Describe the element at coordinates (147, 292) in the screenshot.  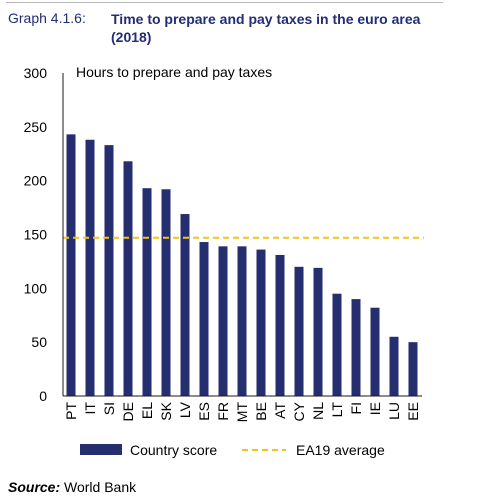
I see `bar-el` at that location.